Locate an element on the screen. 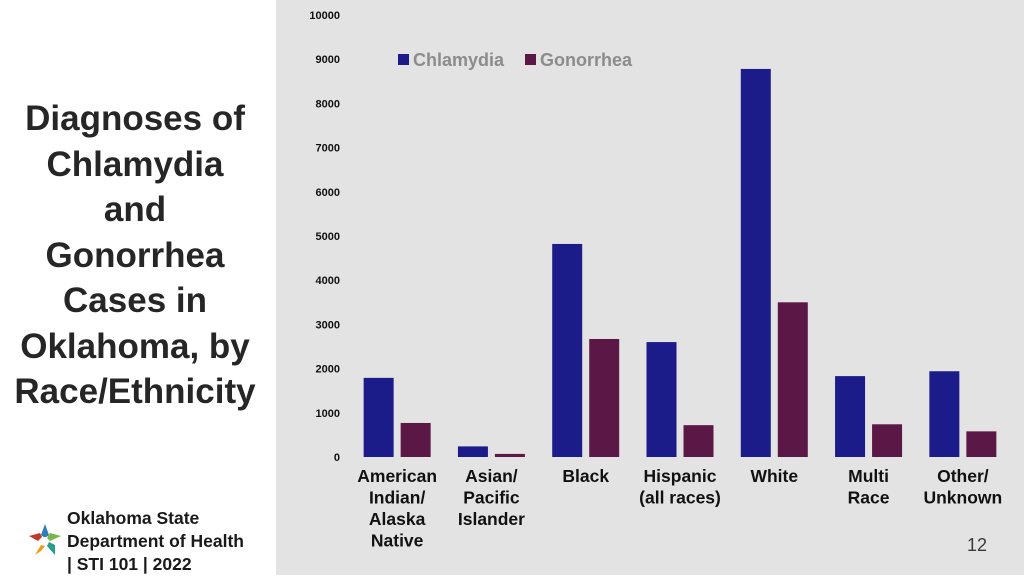  y-tick-label: 4000 is located at coordinates (328, 281).